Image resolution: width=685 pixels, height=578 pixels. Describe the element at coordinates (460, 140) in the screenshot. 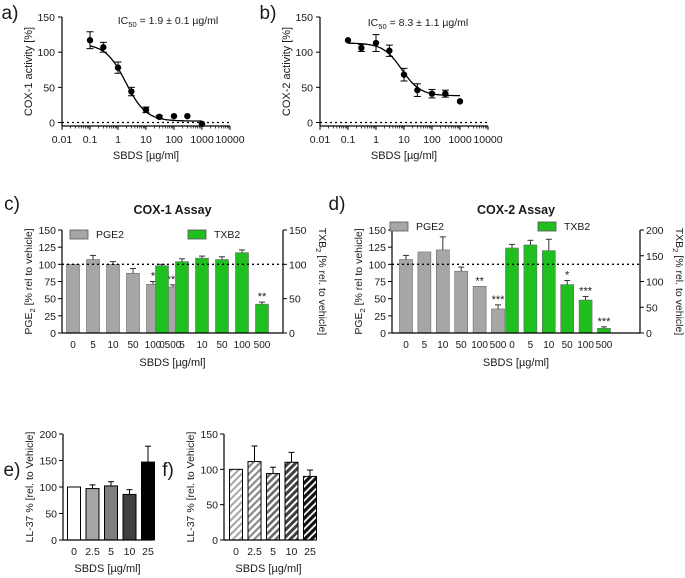

I see `x-tick-label: 1000` at that location.